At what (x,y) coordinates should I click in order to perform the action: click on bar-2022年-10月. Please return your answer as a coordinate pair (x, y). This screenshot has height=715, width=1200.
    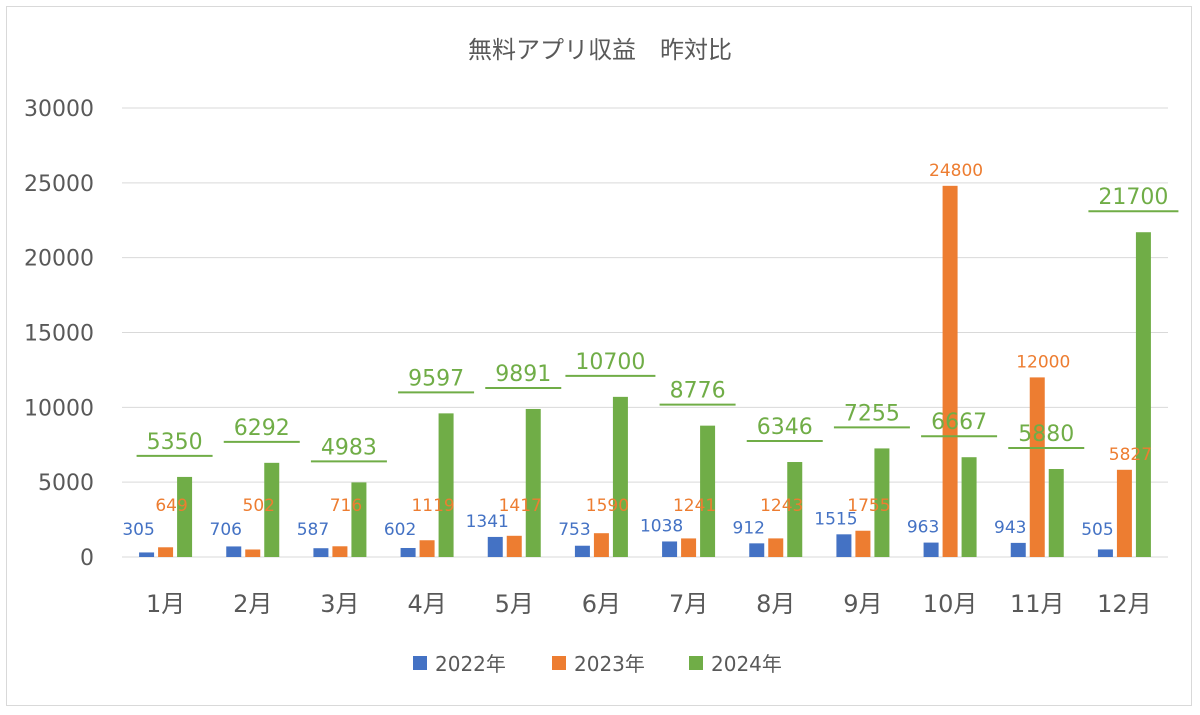
    Looking at the image, I should click on (931, 549).